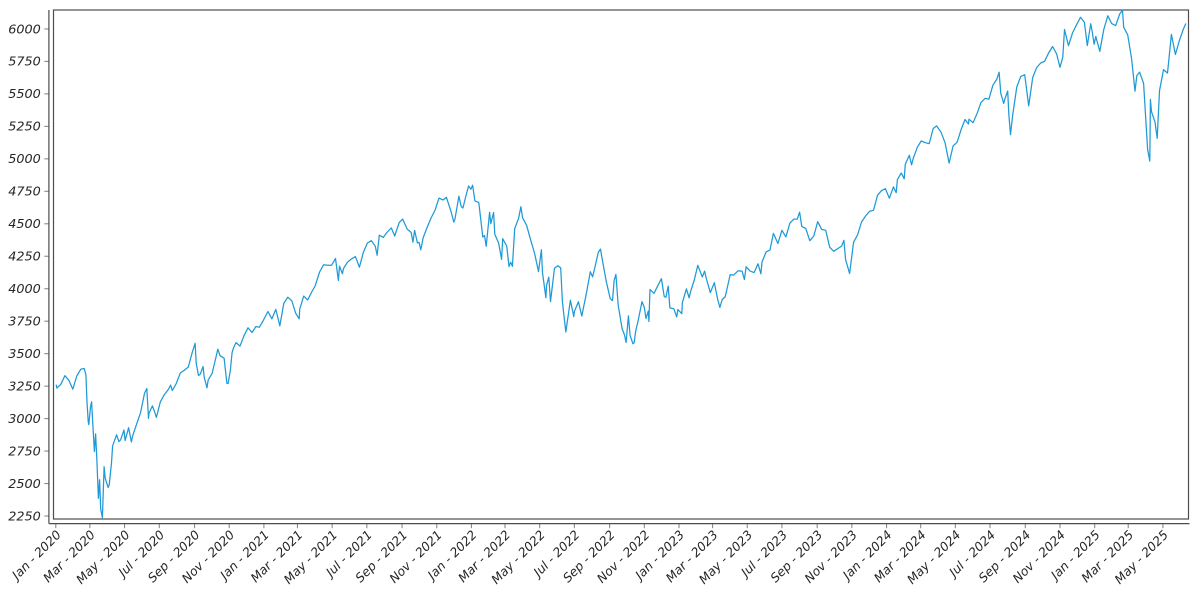  What do you see at coordinates (24, 192) in the screenshot?
I see `y-tick-label: 4750` at bounding box center [24, 192].